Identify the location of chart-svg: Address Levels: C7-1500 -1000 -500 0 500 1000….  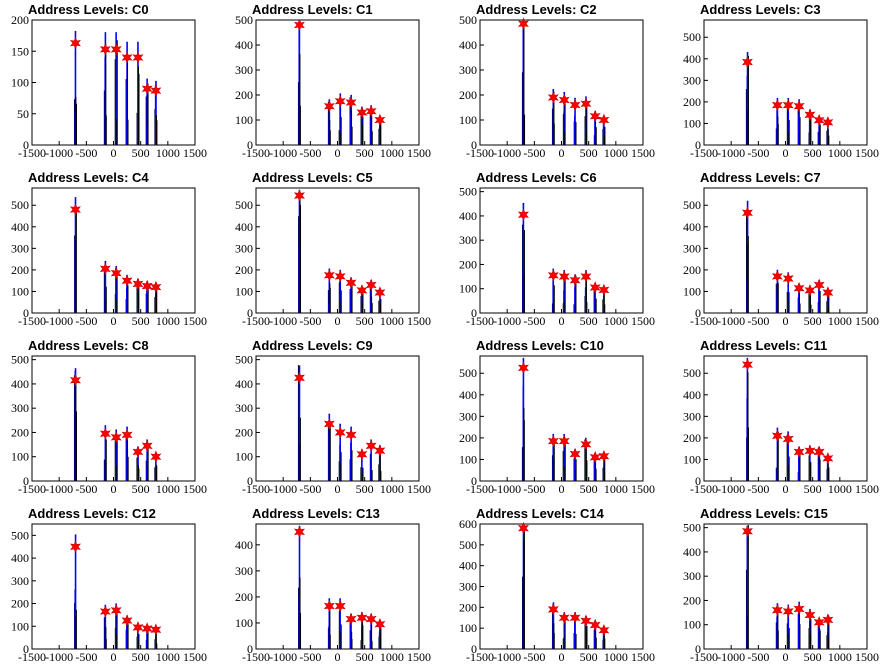
(781, 249).